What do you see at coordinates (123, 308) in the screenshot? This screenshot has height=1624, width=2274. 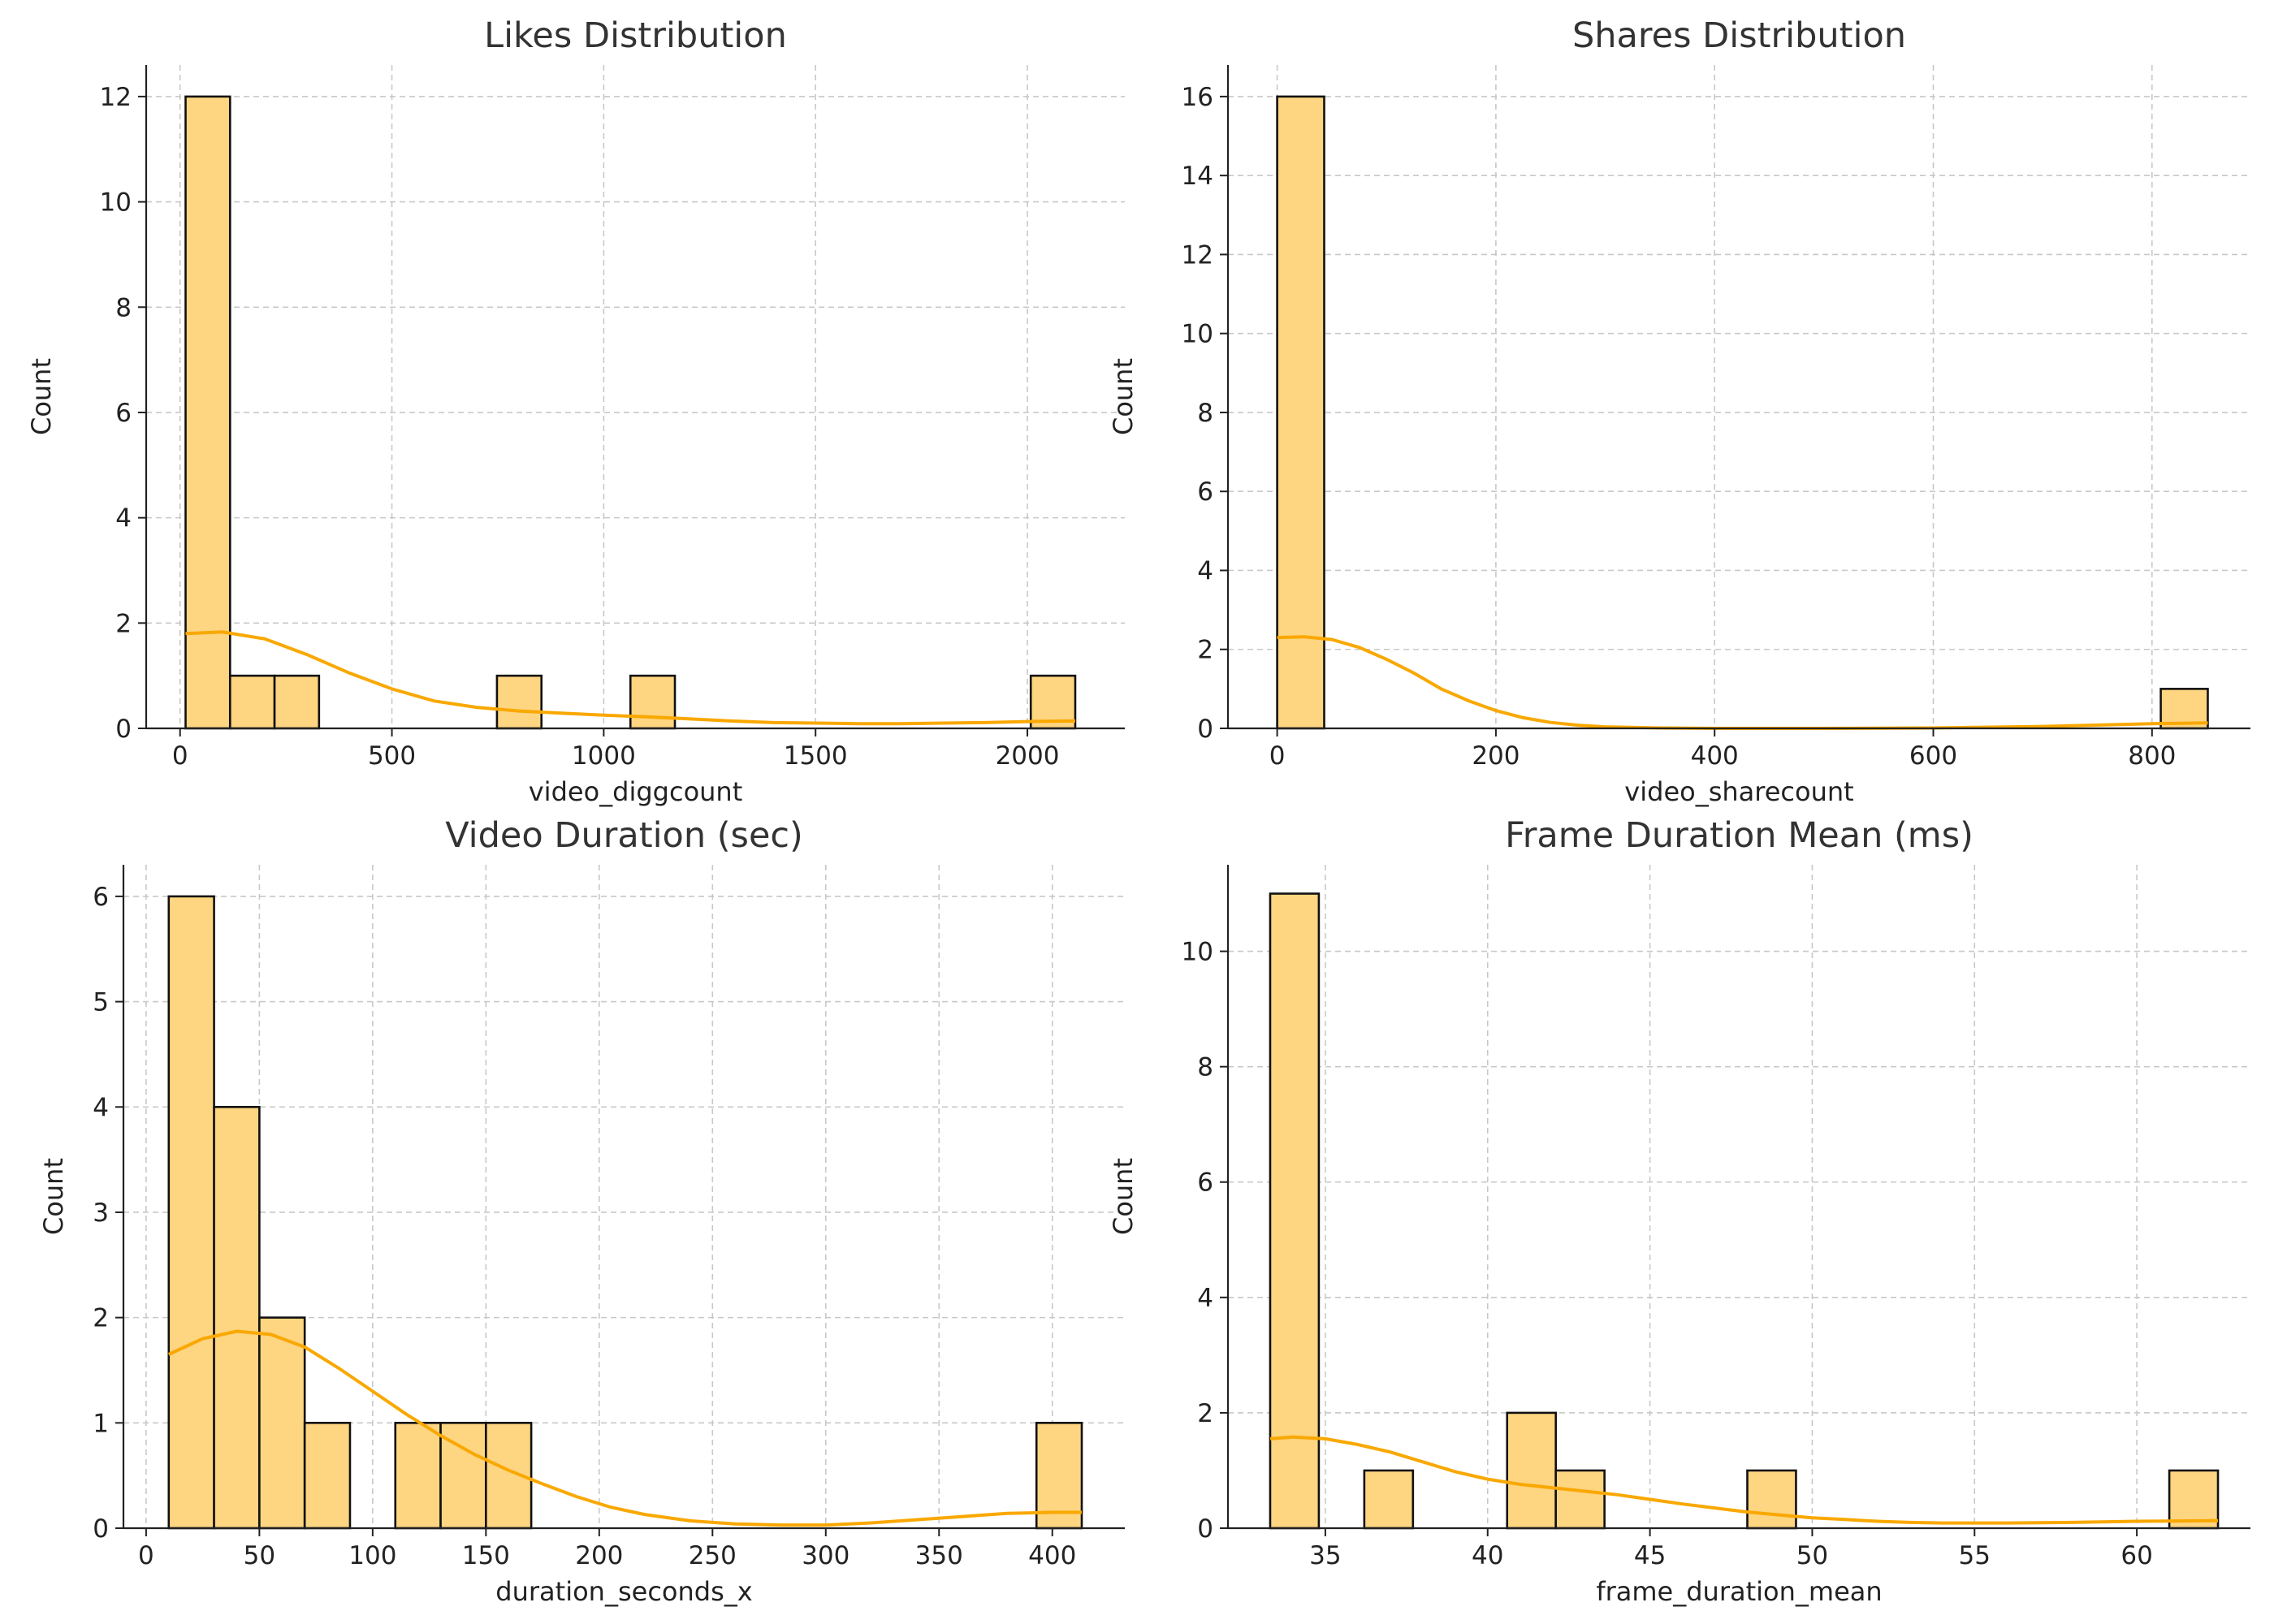 I see `likes-y-tick-label: 8` at bounding box center [123, 308].